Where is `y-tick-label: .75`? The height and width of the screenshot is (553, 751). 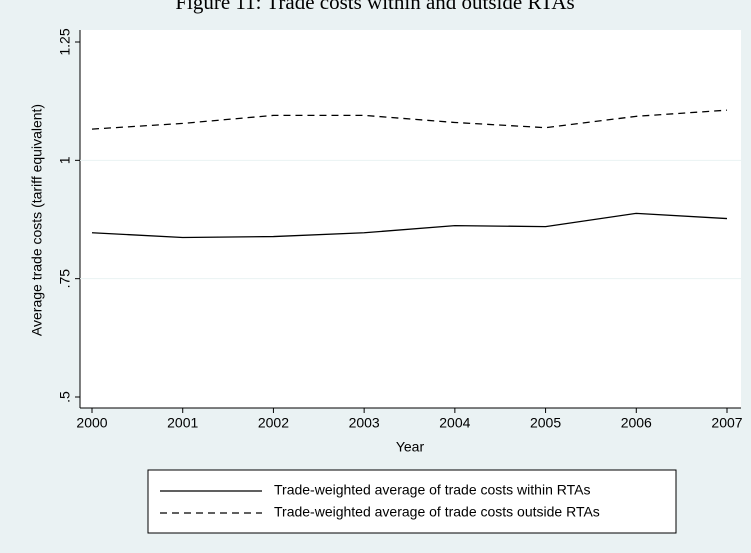
y-tick-label: .75 is located at coordinates (65, 279).